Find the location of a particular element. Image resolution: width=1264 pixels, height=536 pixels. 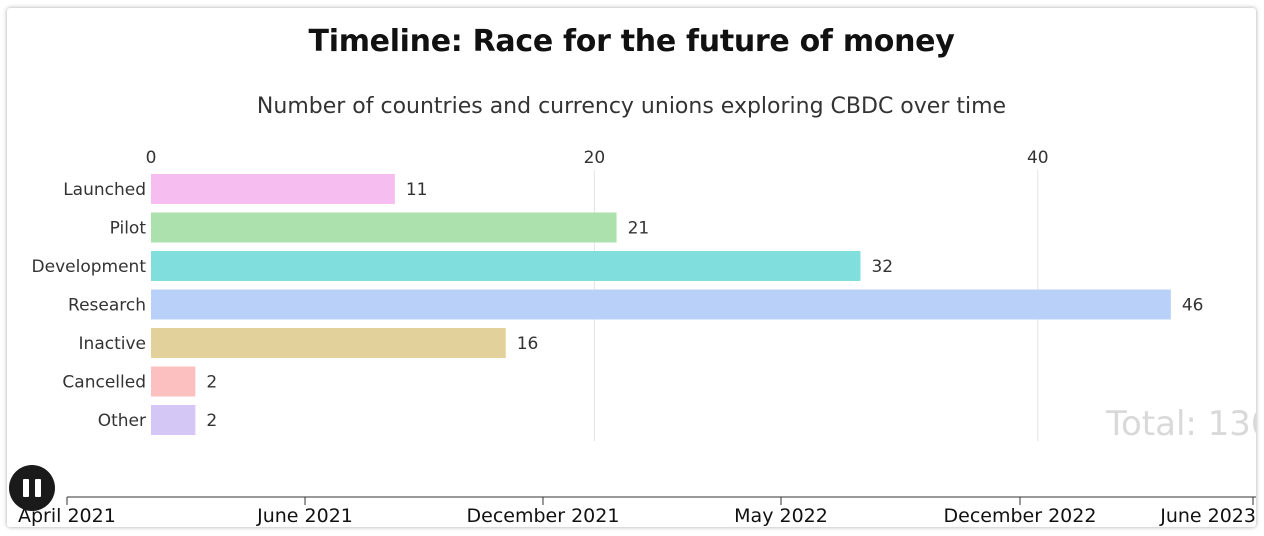

category-label: Launched is located at coordinates (104, 190).